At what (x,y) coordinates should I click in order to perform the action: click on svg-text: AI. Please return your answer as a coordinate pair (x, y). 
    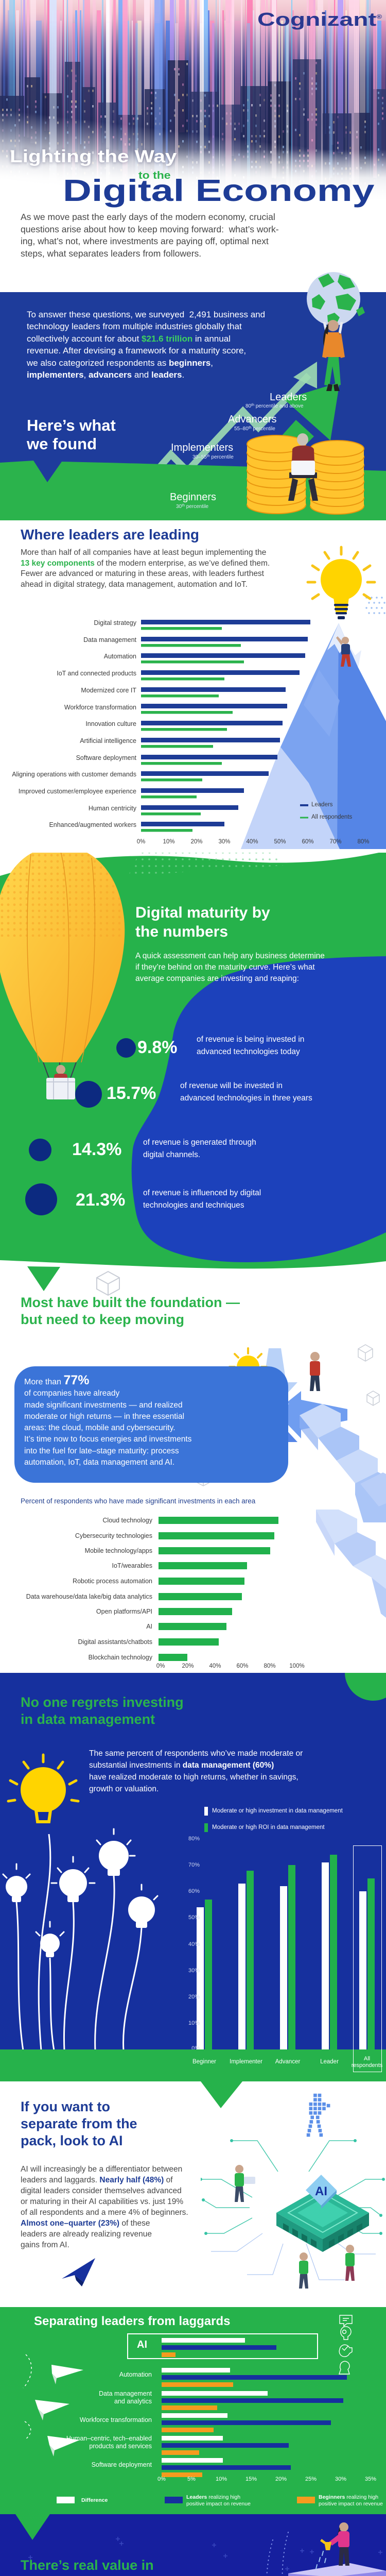
    Looking at the image, I should click on (321, 2191).